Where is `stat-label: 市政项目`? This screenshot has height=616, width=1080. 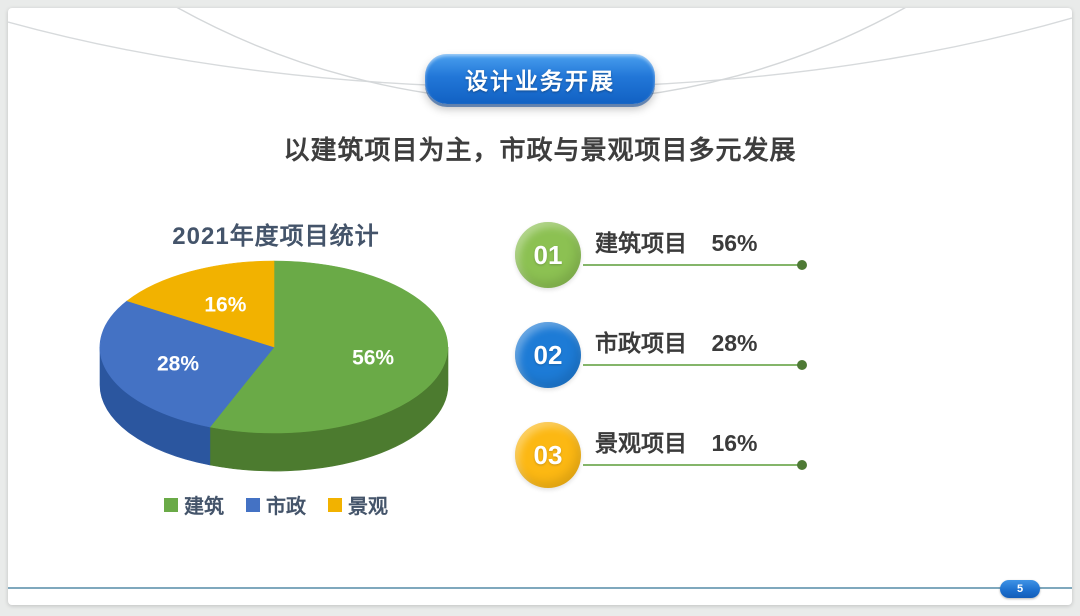 stat-label: 市政项目 is located at coordinates (641, 343).